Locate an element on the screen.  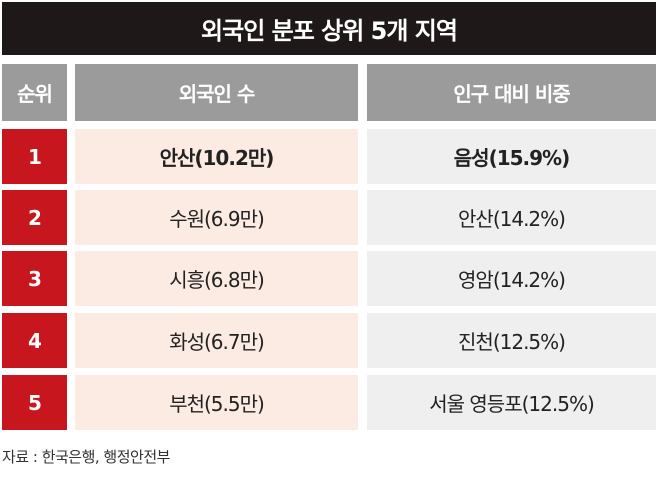
population-ratio-cell: 서울 영등포(12.5%) is located at coordinates (511, 402).